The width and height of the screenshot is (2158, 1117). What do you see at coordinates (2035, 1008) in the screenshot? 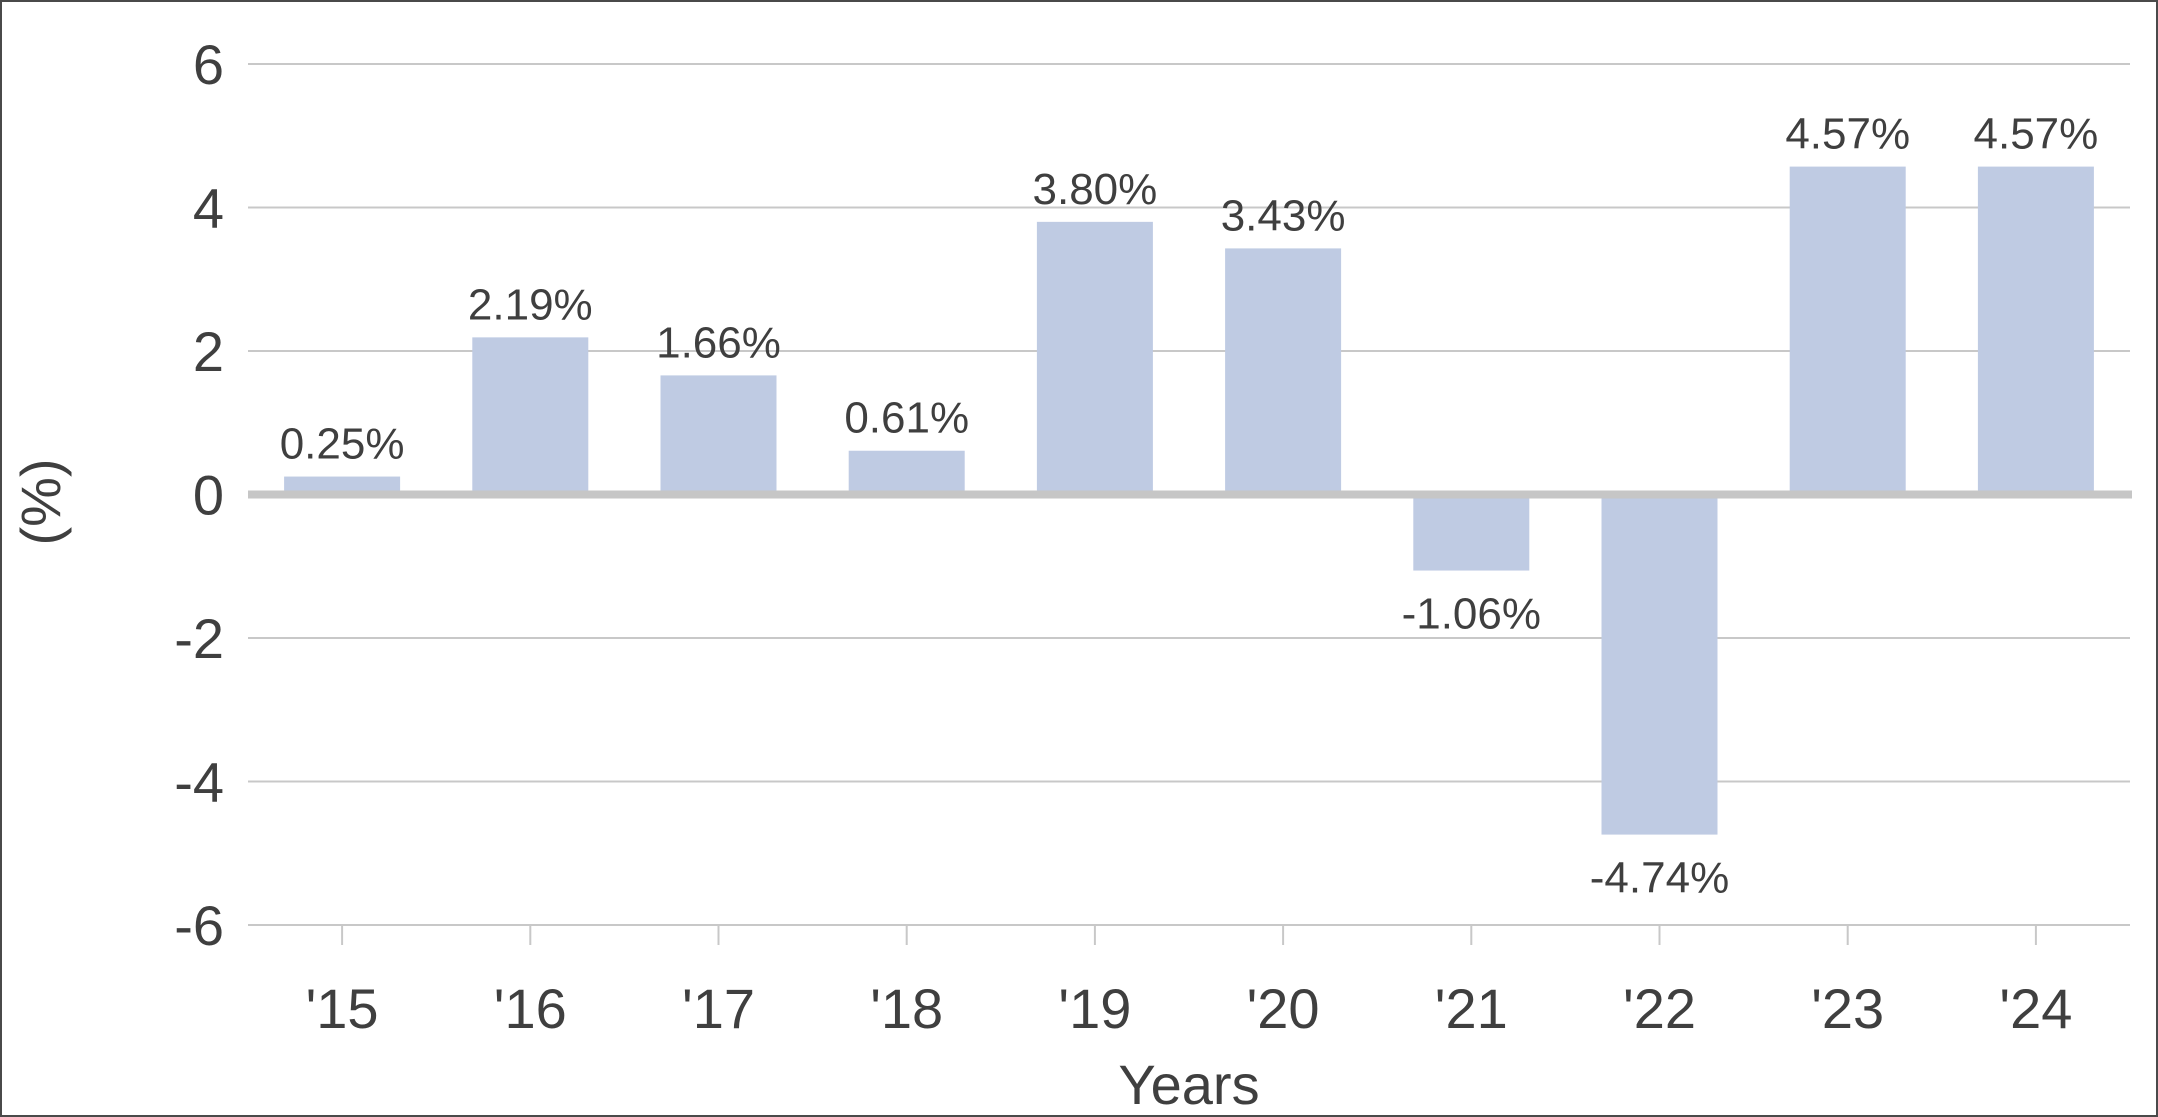
I see `x-tick-label: '24` at bounding box center [2035, 1008].